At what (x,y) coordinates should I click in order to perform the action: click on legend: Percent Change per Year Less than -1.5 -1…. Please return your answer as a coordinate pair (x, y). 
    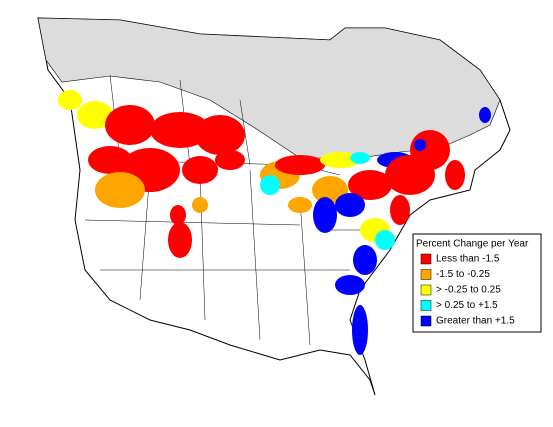
    Looking at the image, I should click on (477, 283).